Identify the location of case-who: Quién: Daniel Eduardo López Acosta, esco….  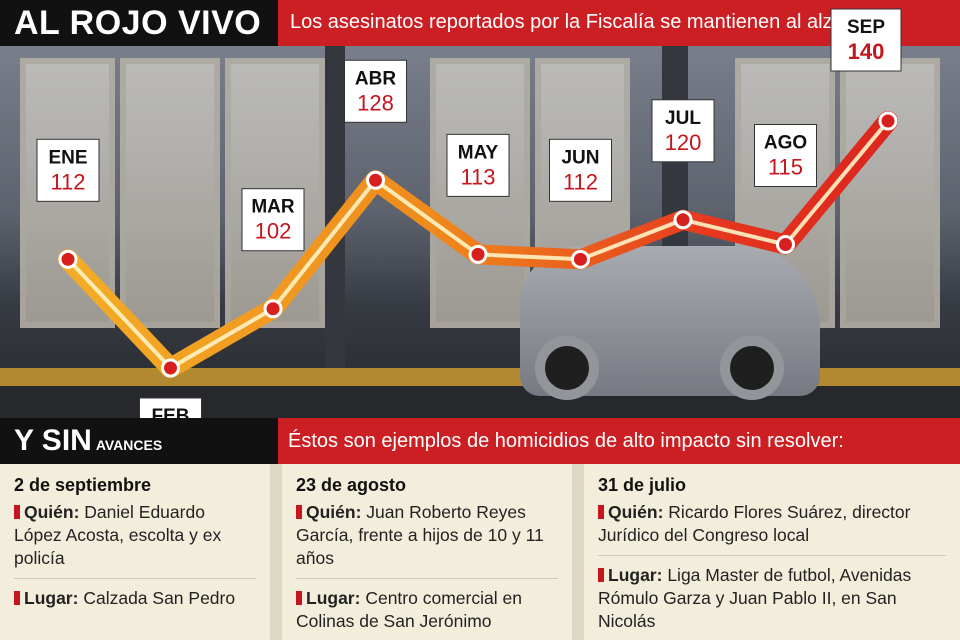
(135, 535).